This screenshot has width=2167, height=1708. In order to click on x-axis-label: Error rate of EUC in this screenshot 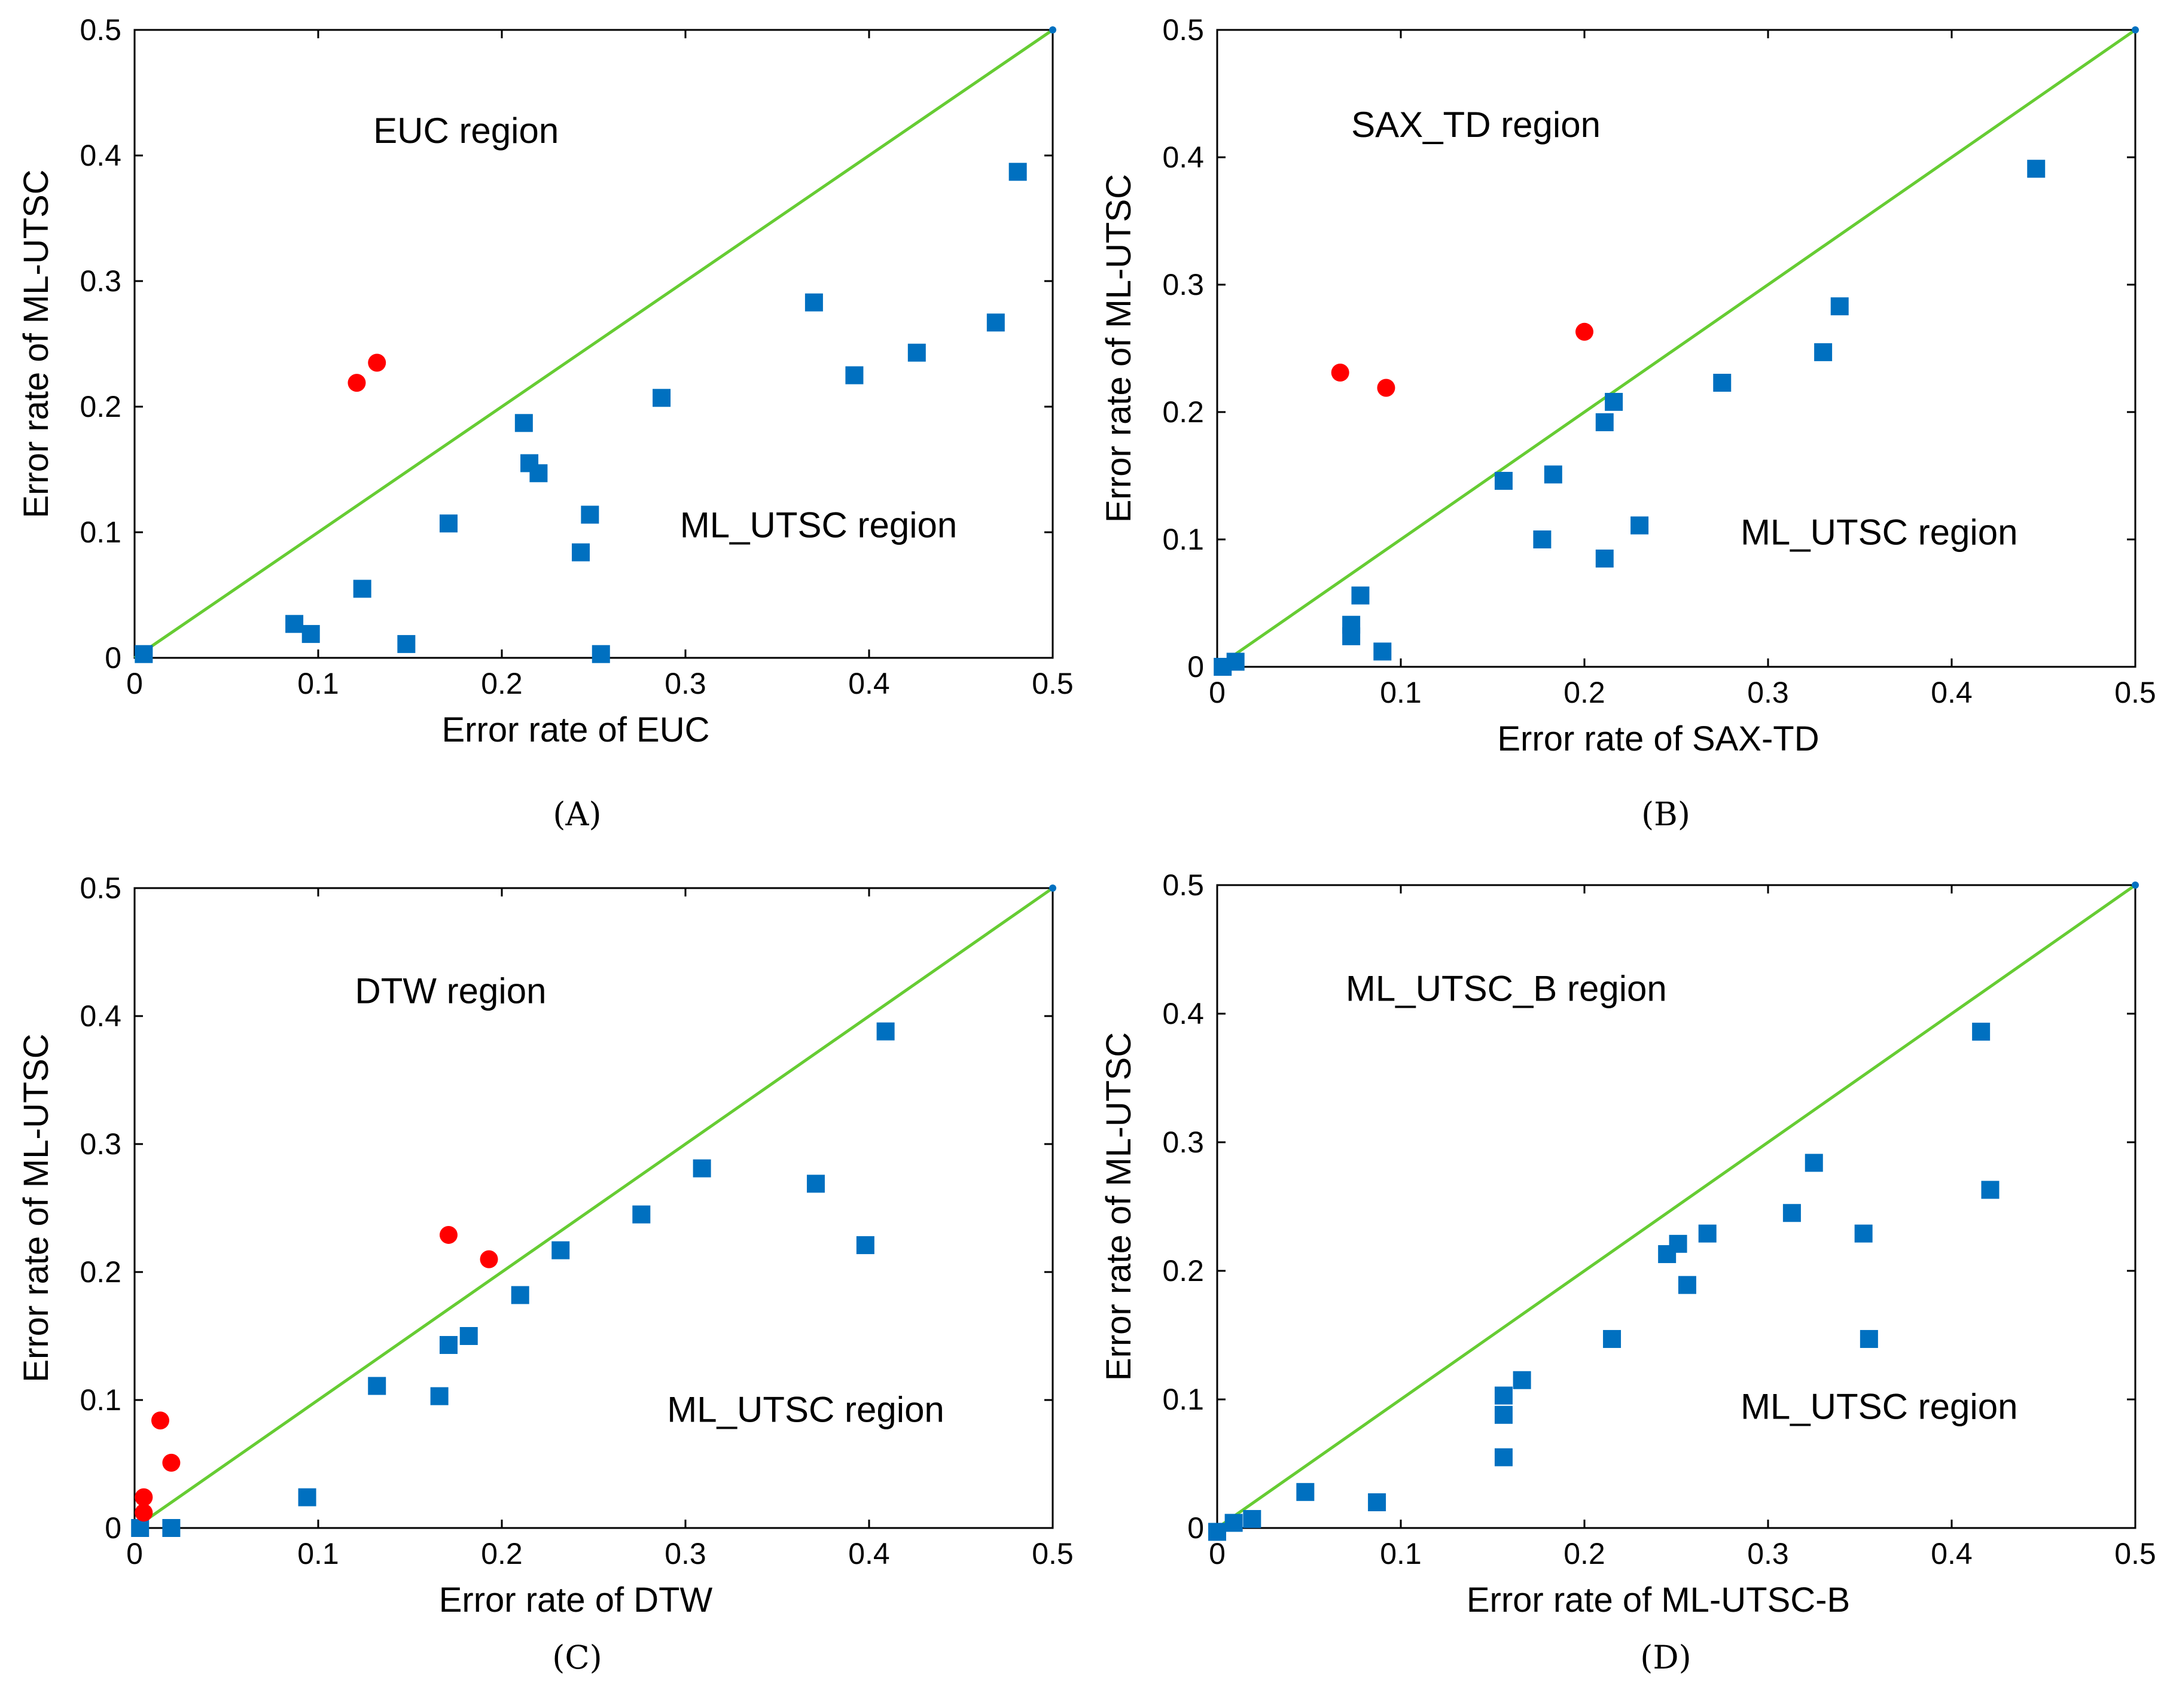, I will do `click(576, 729)`.